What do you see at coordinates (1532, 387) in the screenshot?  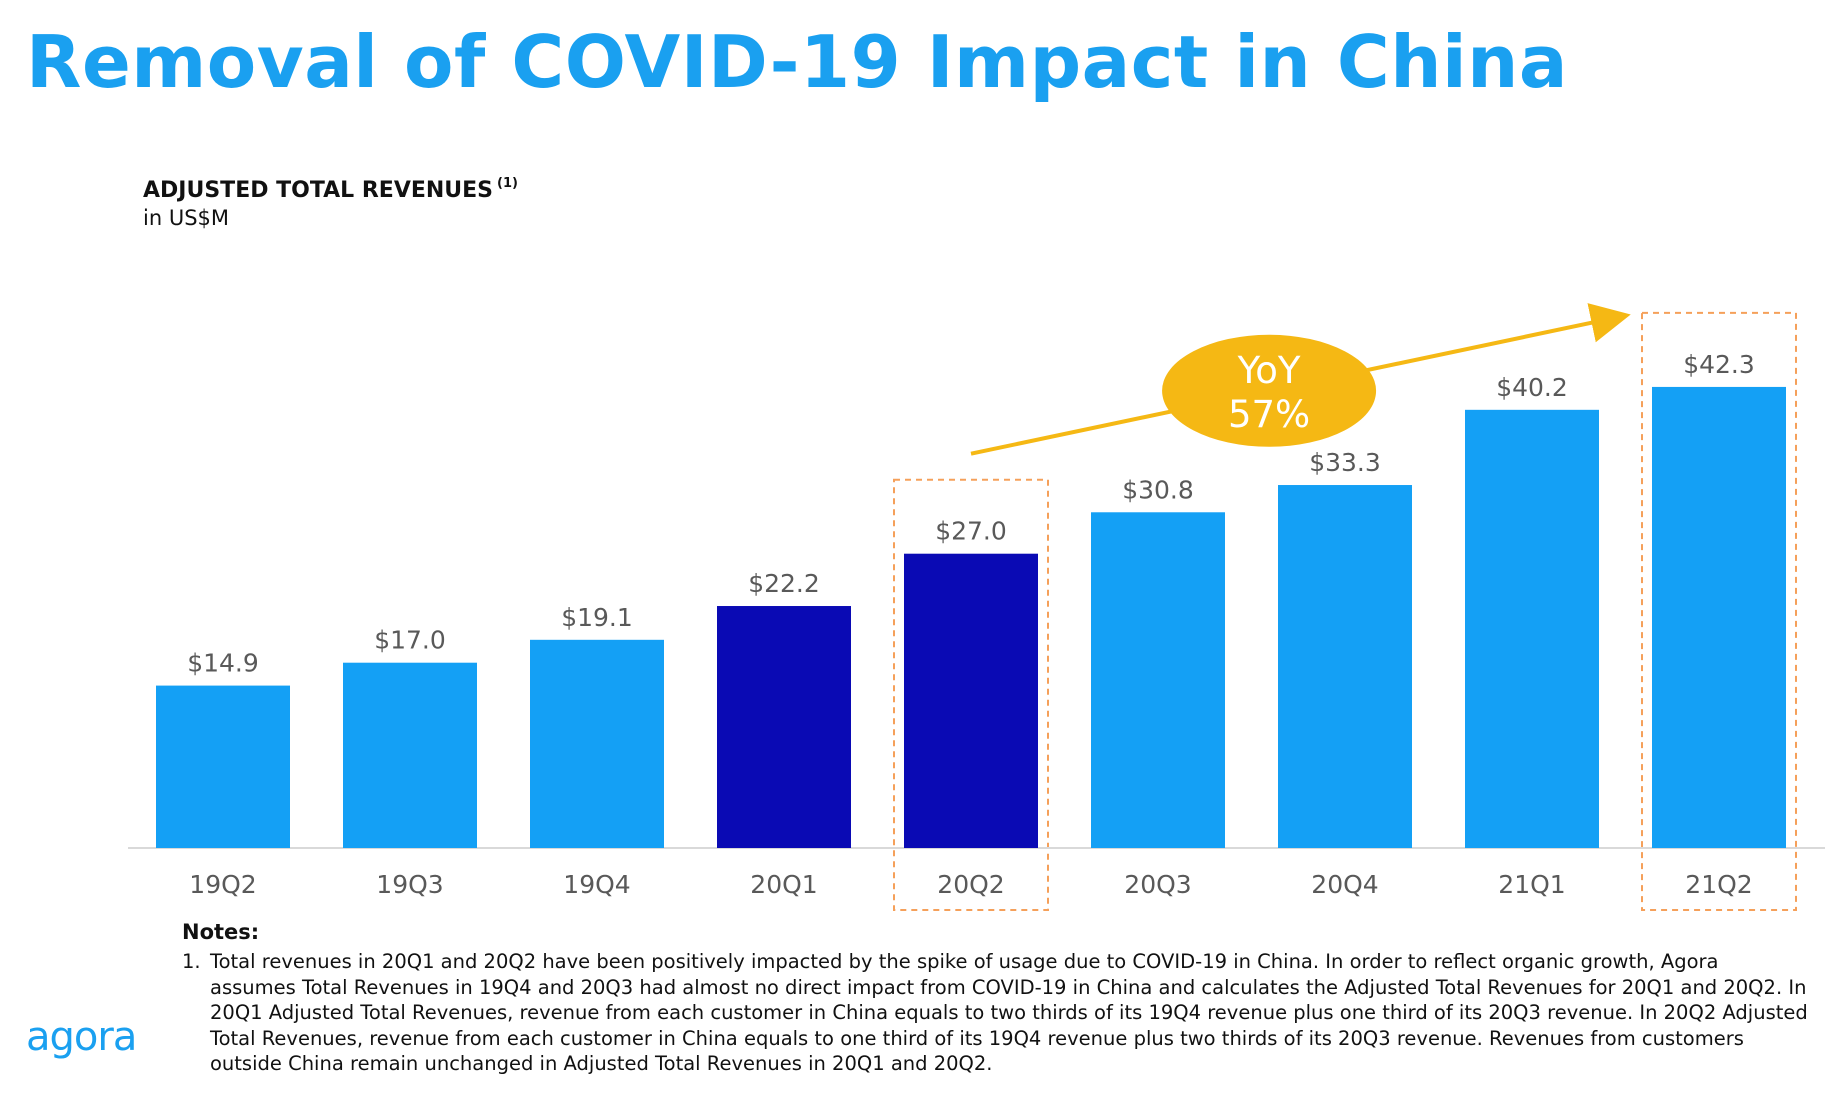 I see `value-label-21Q1: $40.2` at bounding box center [1532, 387].